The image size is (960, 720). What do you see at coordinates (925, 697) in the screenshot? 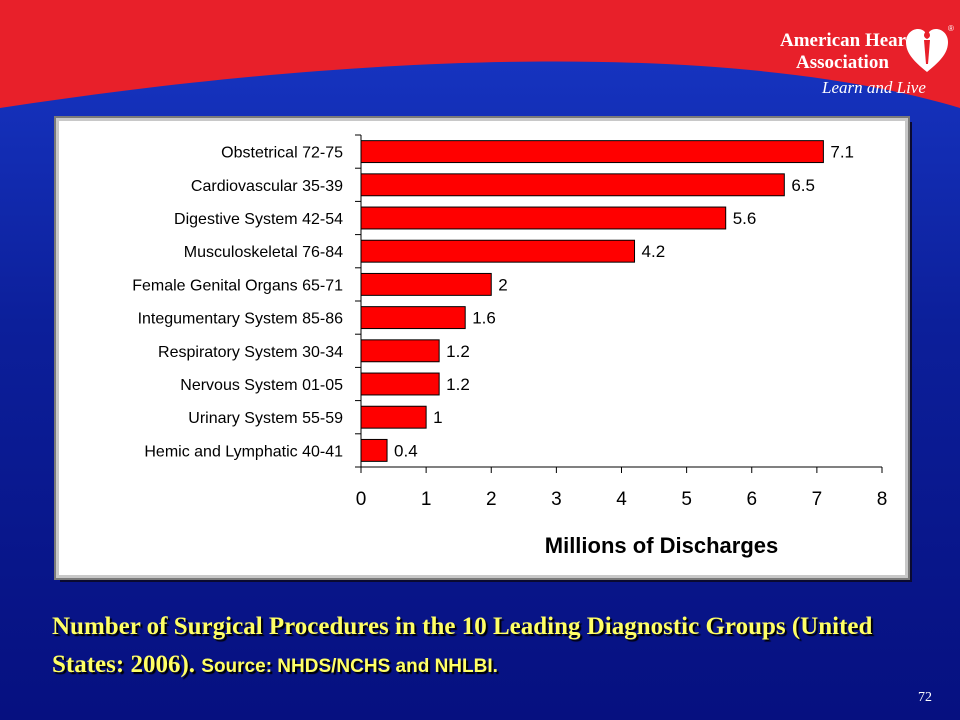
I see `page-number: 72` at bounding box center [925, 697].